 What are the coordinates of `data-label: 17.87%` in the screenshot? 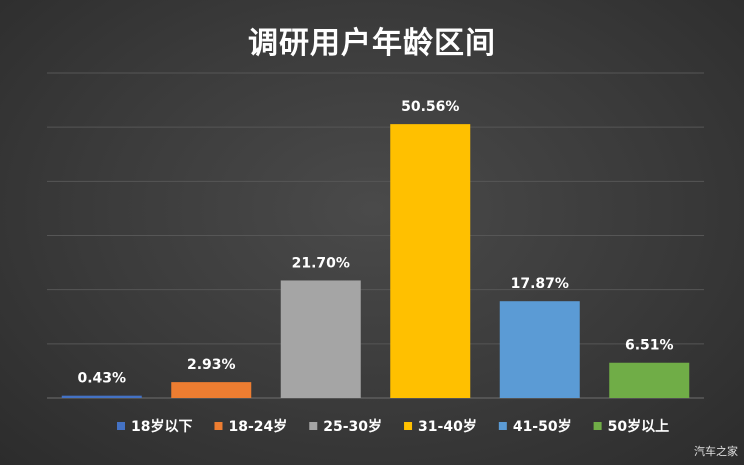 It's located at (540, 284).